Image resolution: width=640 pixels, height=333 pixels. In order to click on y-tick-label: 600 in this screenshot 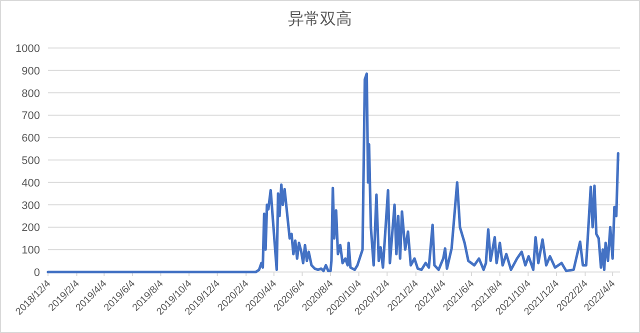, I will do `click(31, 138)`.